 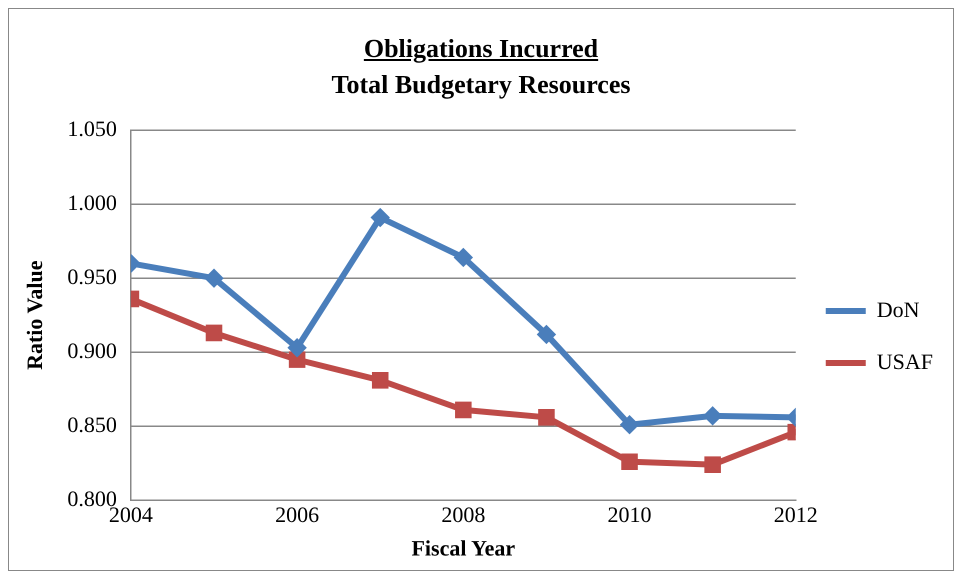 I want to click on x-tick-label: 2010, so click(x=630, y=515).